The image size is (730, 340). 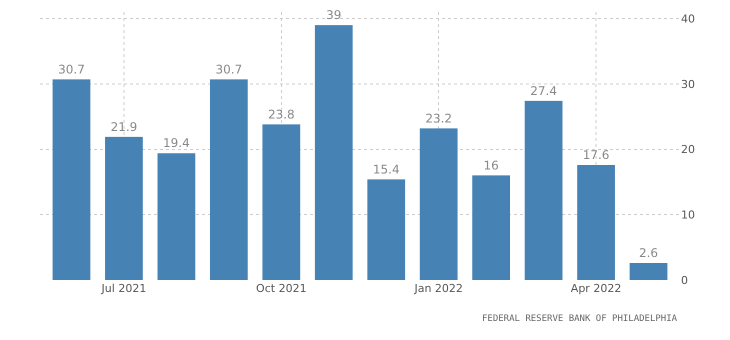 I want to click on data-label: 16, so click(x=491, y=165).